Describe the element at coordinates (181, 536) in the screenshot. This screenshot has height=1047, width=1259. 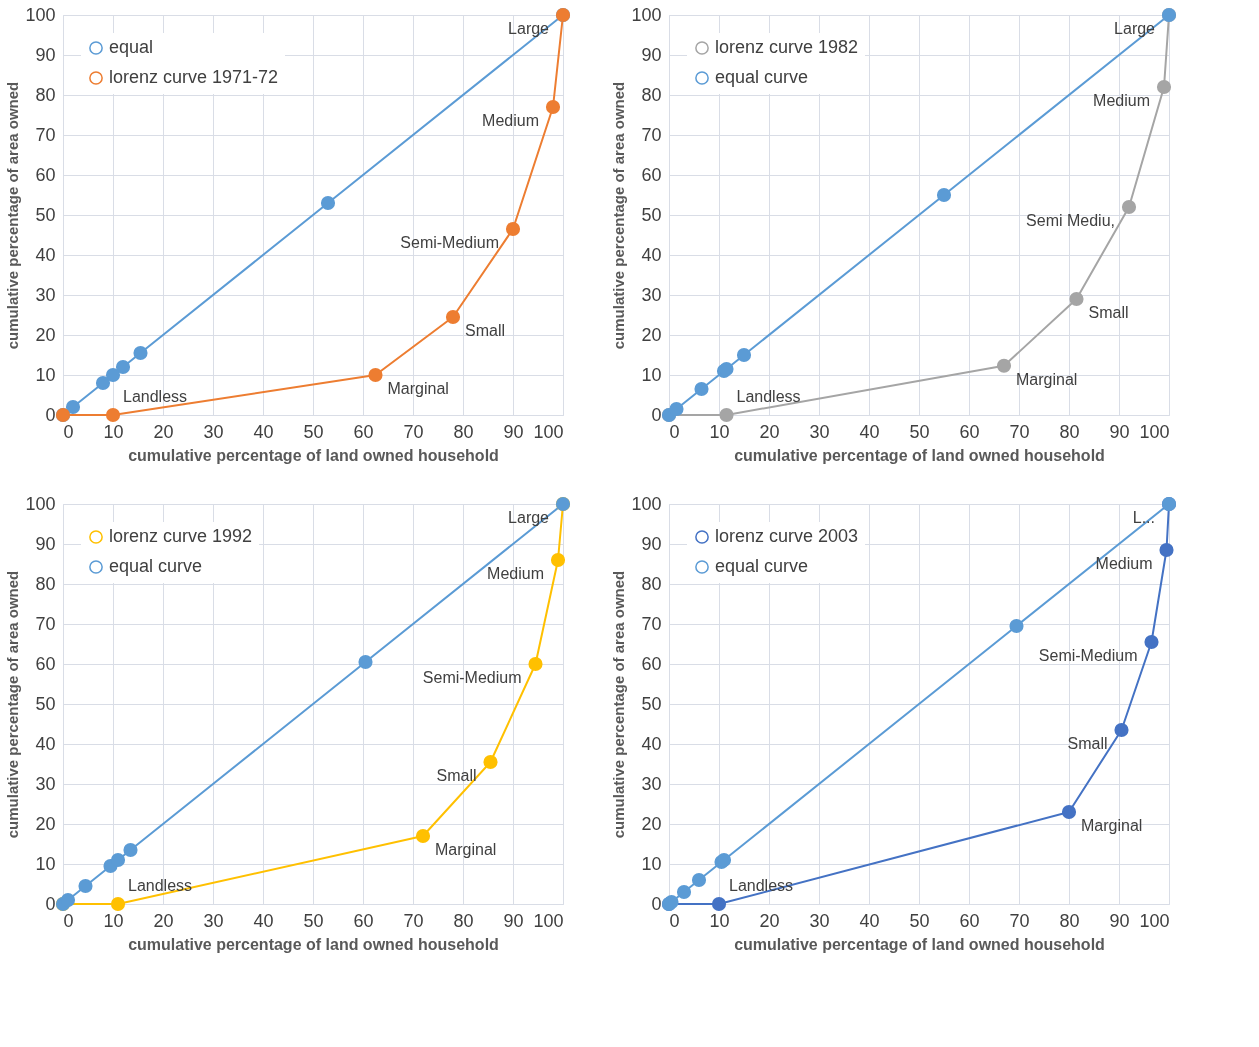
I see `legend-label: lorenz curve 1992` at that location.